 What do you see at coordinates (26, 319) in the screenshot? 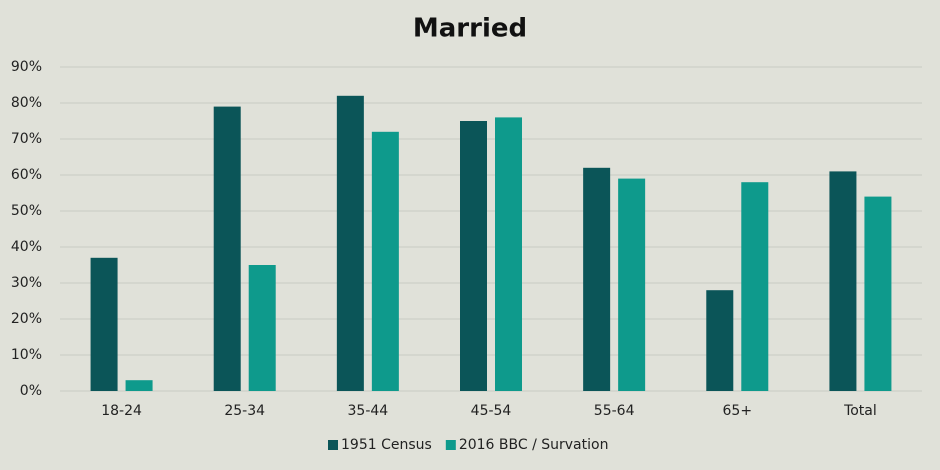
I see `y-tick-label: 20%` at bounding box center [26, 319].